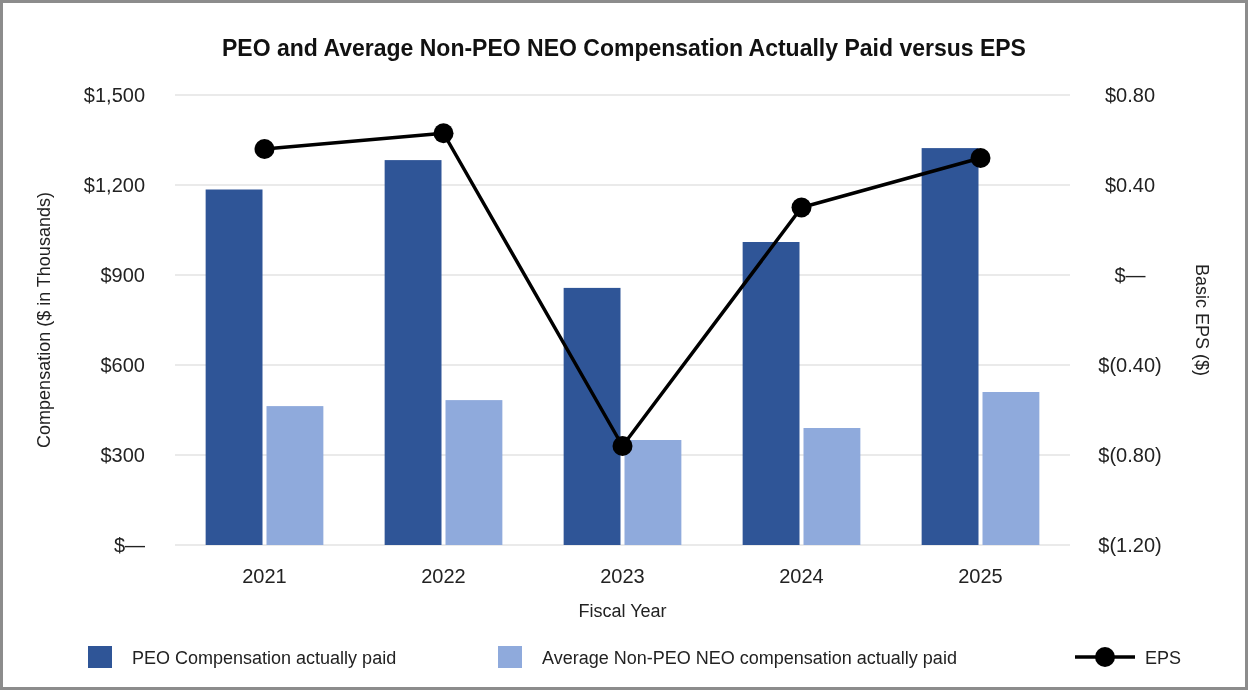  I want to click on y-tick-label: $900, so click(122, 275).